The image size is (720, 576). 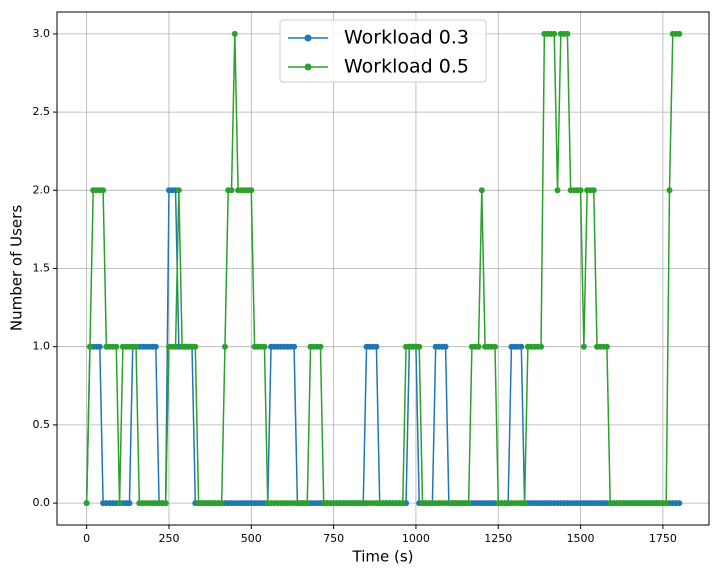 I want to click on y-tick-label: 2.5, so click(x=42, y=111).